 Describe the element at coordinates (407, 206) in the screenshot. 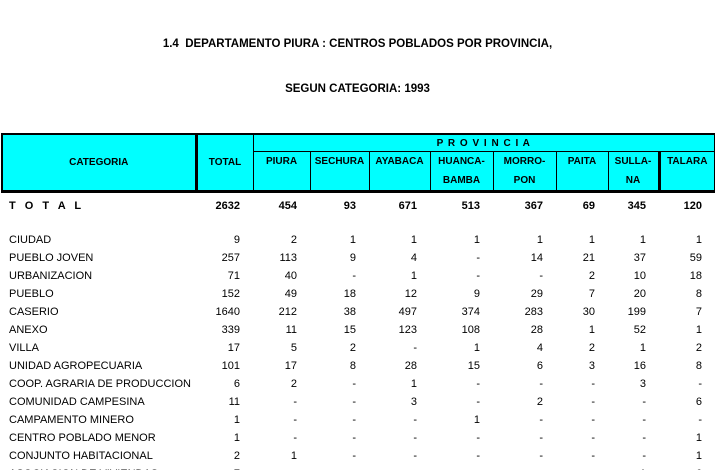

I see `value-cell: 671` at that location.